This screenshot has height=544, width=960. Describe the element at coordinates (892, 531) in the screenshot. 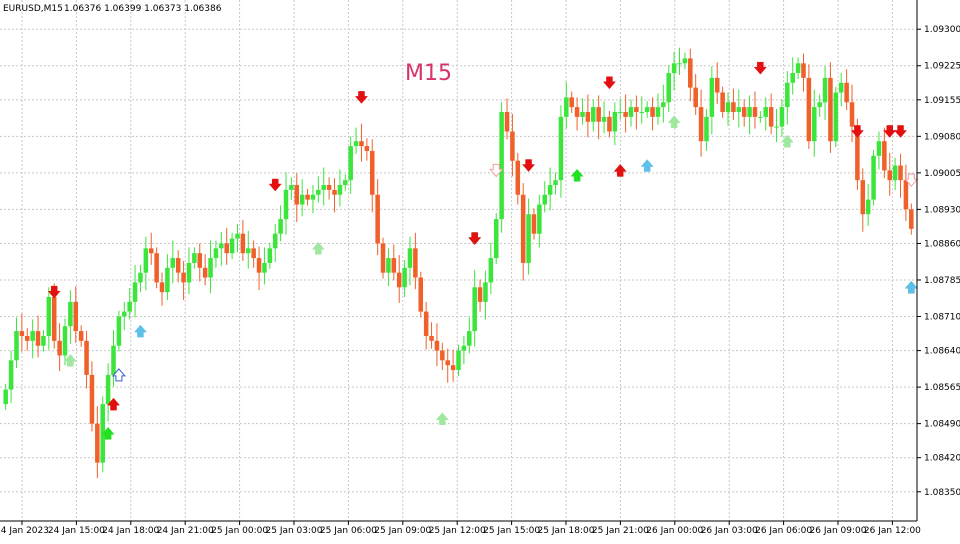

I see `time-tick-label: 26 Jan 12:00` at that location.